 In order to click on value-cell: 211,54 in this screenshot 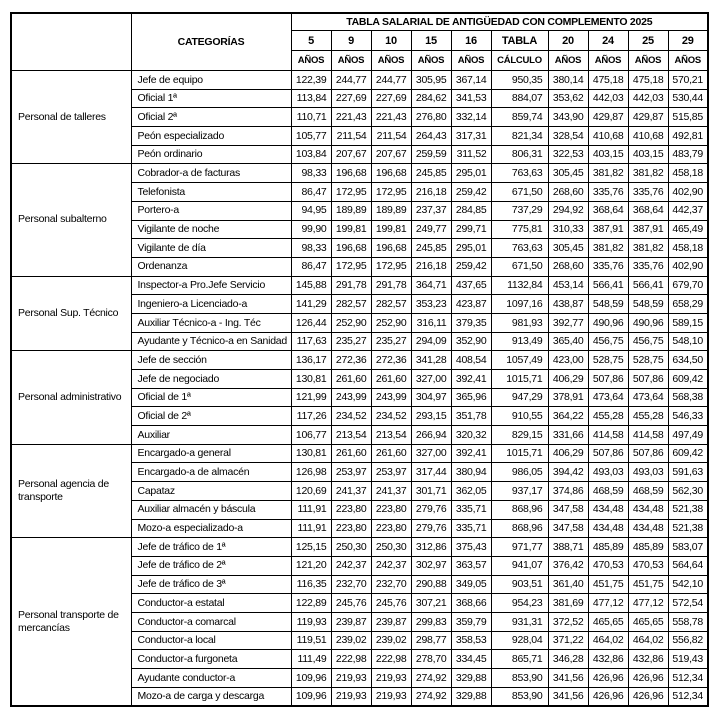, I will do `click(391, 136)`.